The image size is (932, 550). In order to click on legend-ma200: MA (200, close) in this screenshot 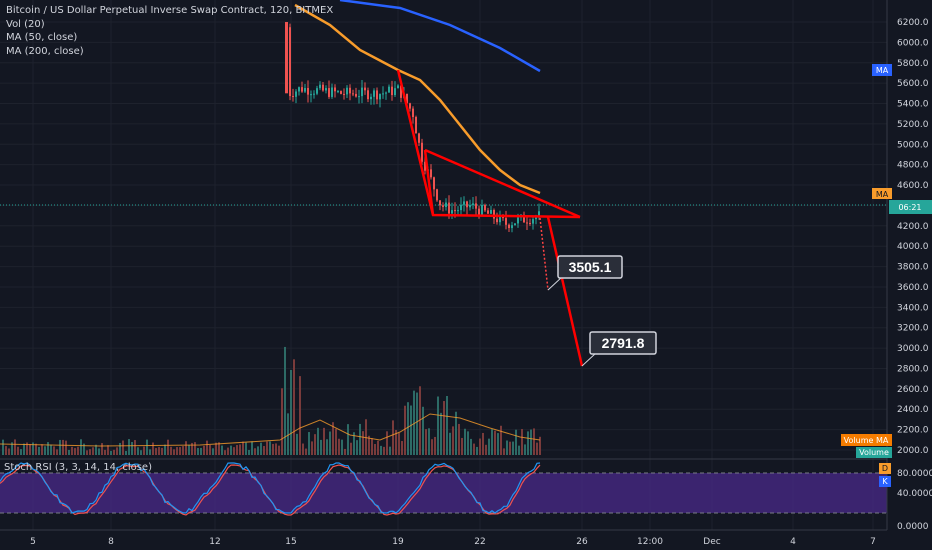, I will do `click(45, 51)`.